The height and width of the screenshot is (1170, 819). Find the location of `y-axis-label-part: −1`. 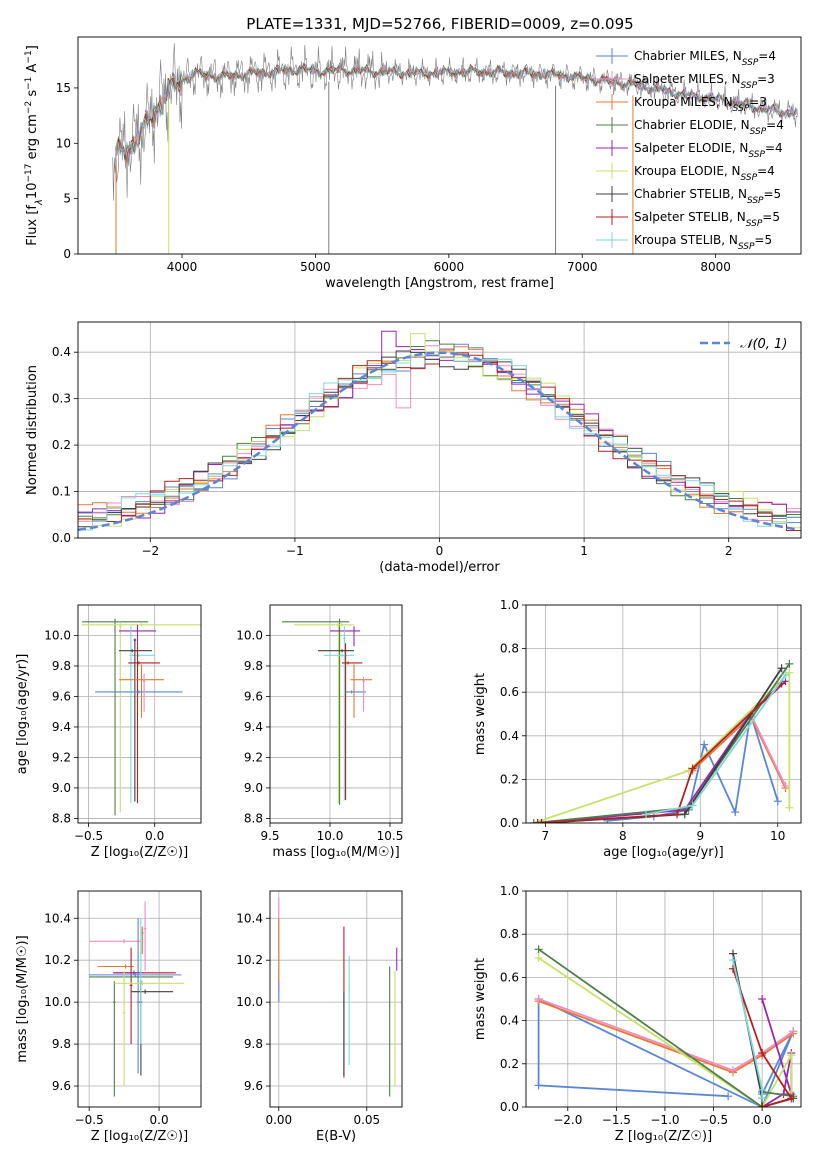

y-axis-label-part: −1 is located at coordinates (29, 83).